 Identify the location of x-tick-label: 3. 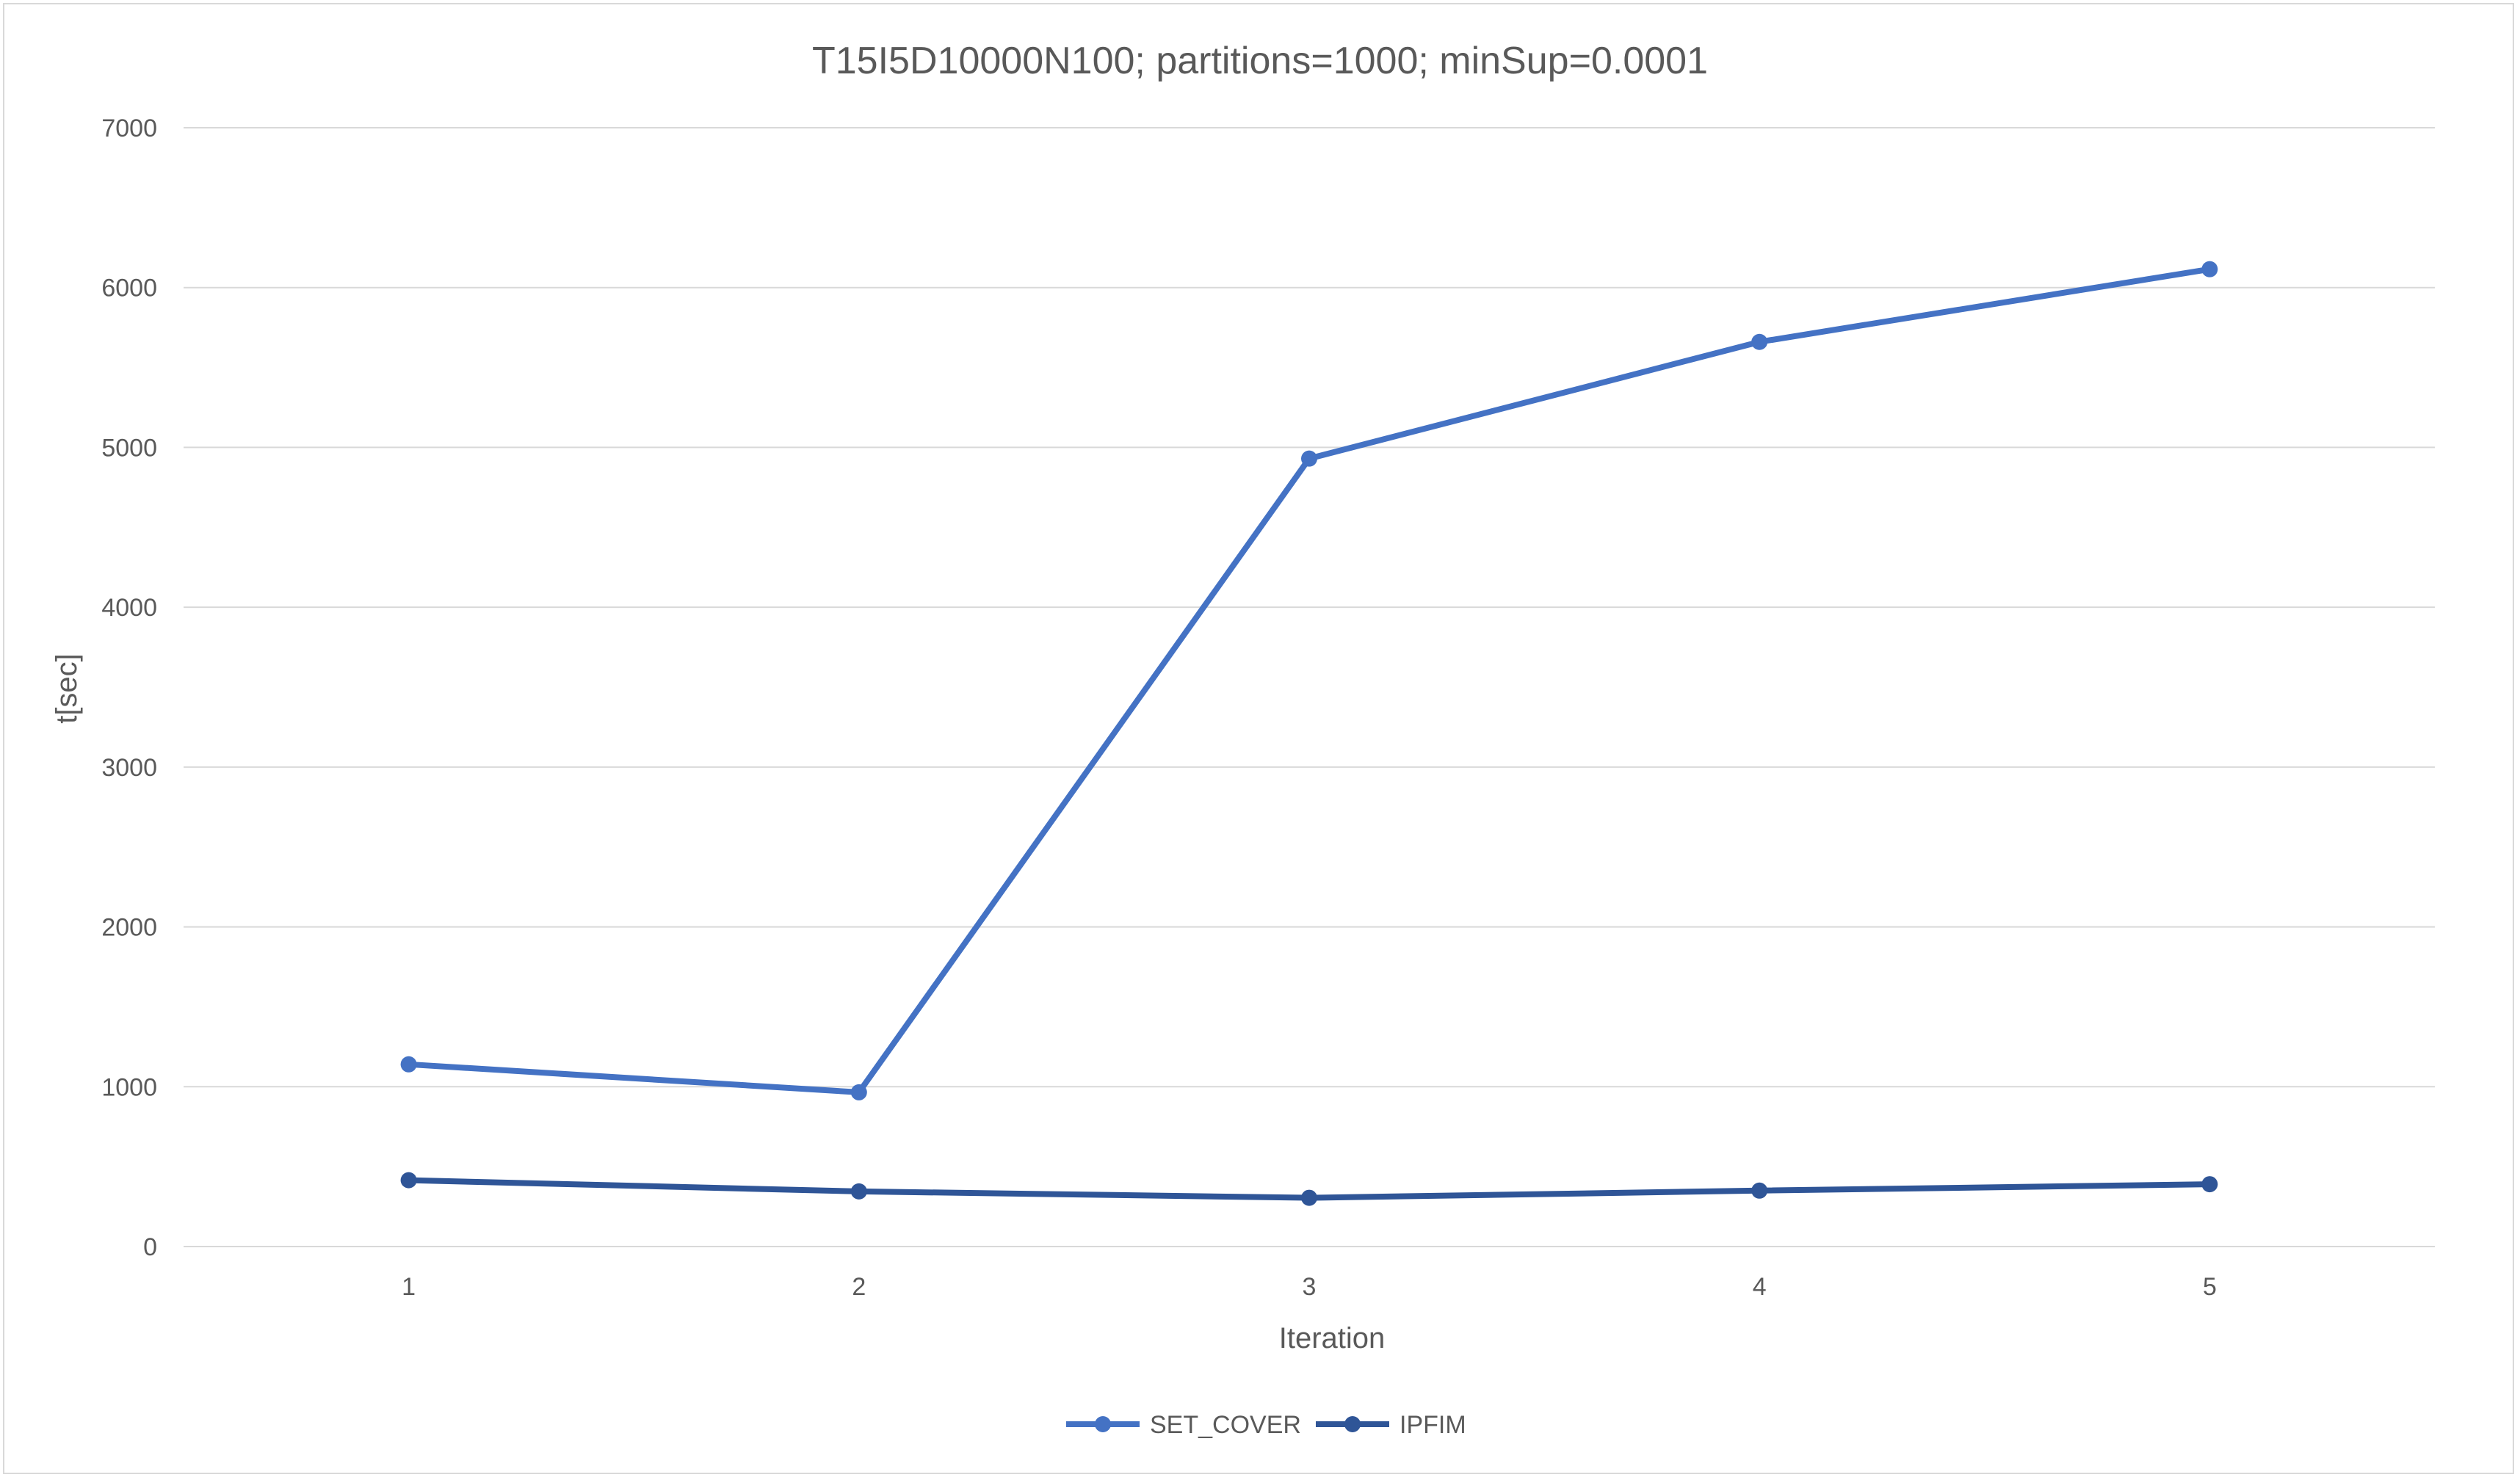
(1310, 1287).